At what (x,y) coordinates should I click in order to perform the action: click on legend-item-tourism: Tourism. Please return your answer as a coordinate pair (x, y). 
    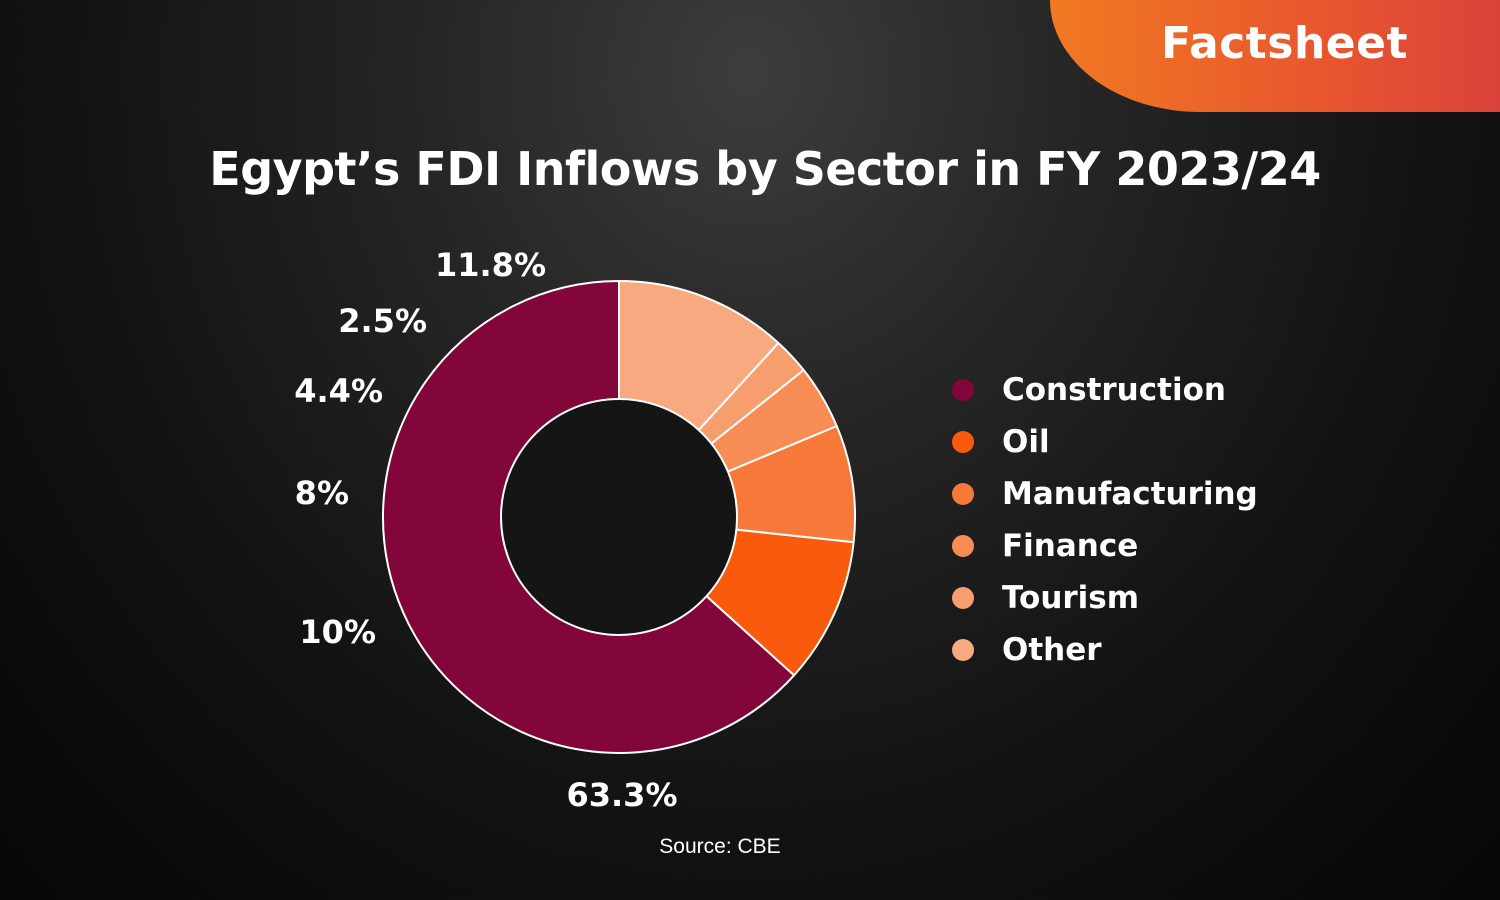
    Looking at the image, I should click on (1117, 598).